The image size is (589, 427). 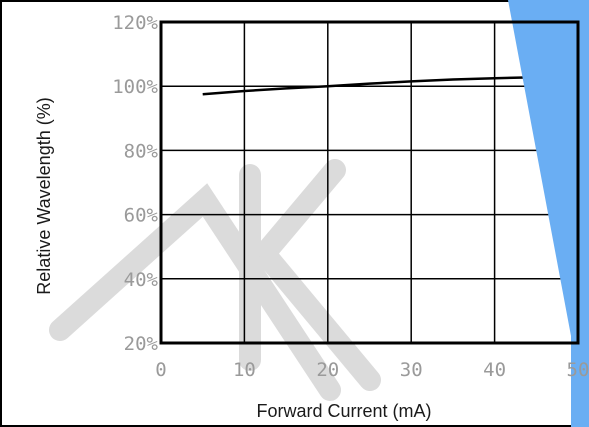 What do you see at coordinates (141, 280) in the screenshot?
I see `y-tick-label: 40%` at bounding box center [141, 280].